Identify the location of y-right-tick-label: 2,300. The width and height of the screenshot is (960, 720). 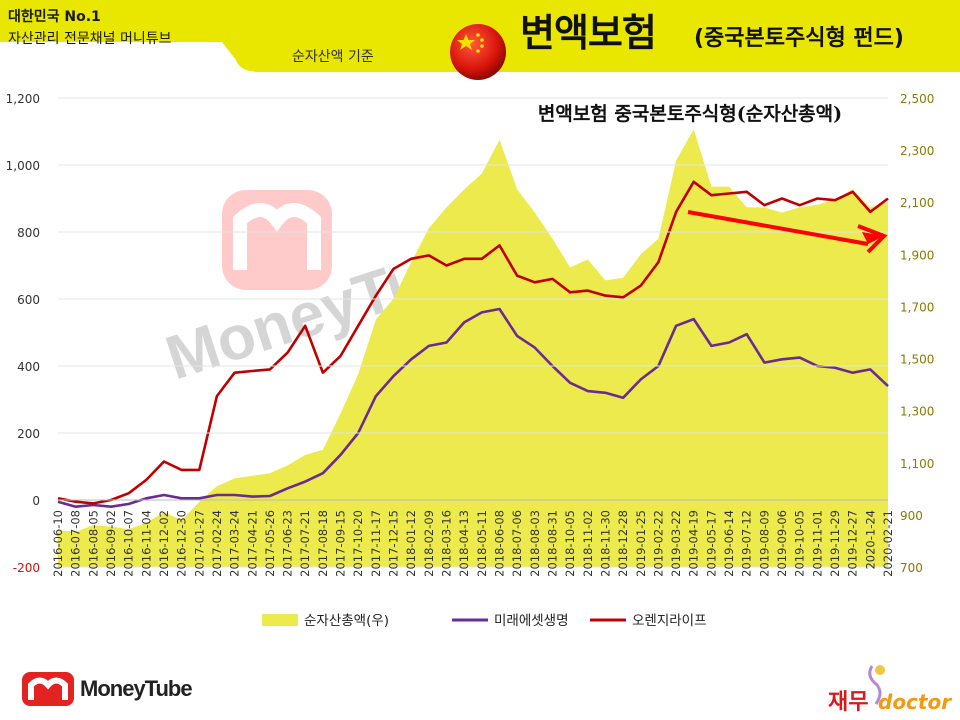
(917, 151).